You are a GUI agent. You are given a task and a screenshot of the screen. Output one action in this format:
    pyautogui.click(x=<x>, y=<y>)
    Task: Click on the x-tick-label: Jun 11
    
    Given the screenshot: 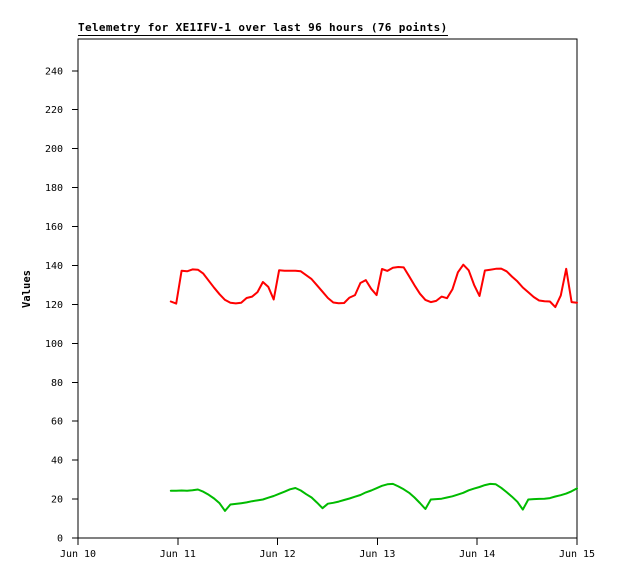 What is the action you would take?
    pyautogui.click(x=178, y=554)
    